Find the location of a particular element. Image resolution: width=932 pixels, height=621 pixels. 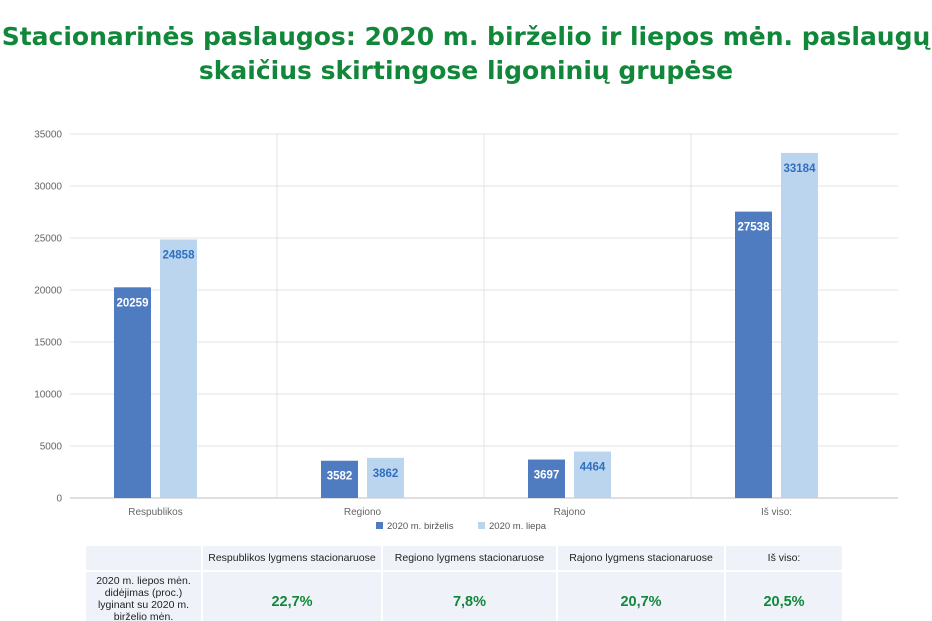

legend-label: 2020 m. liepa is located at coordinates (518, 526).